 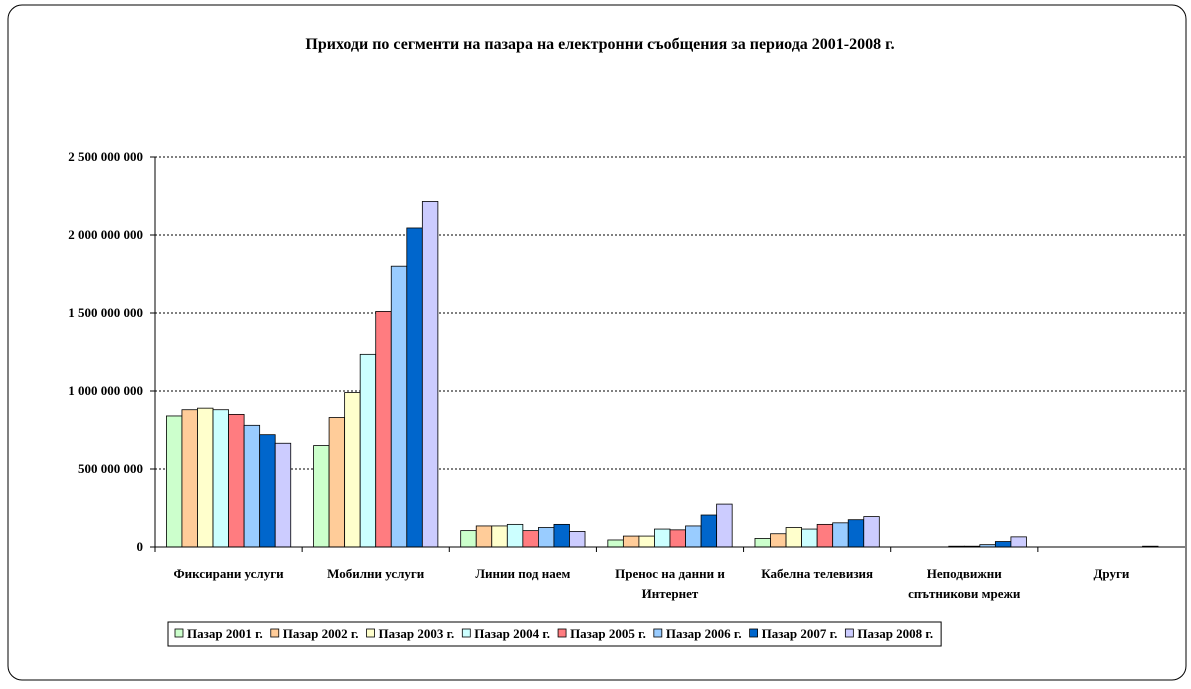 I want to click on x-tick-label-line: спътникови мрежи, so click(x=964, y=593).